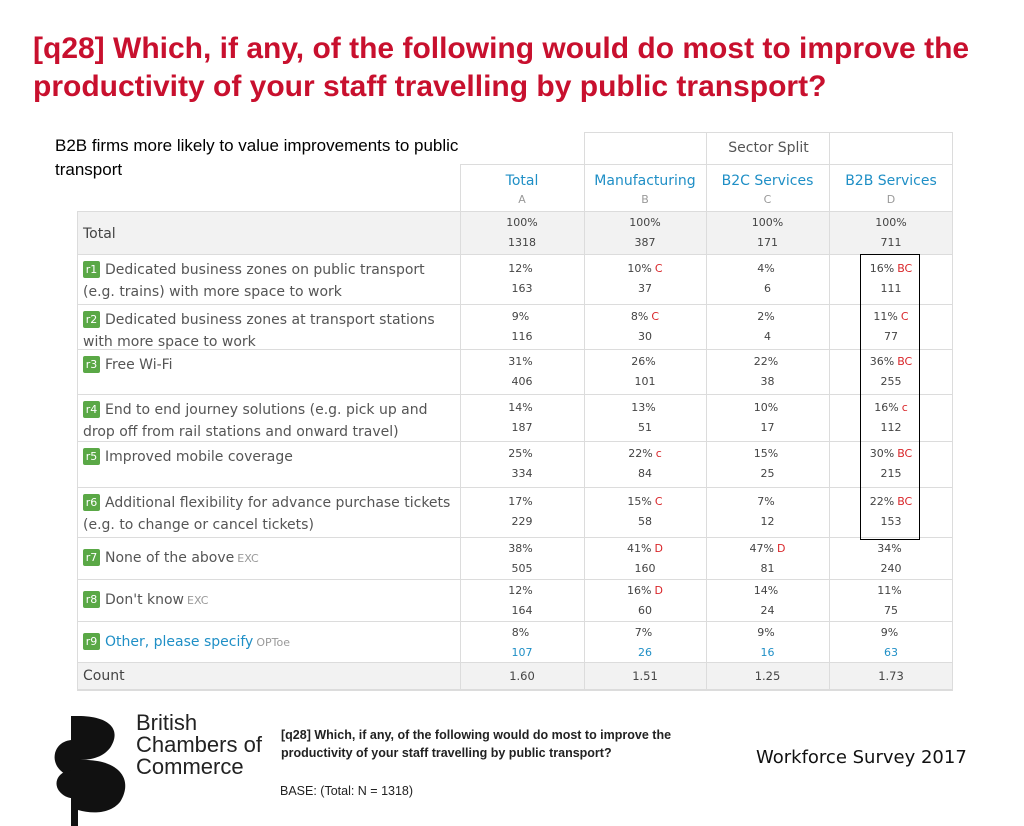  What do you see at coordinates (645, 558) in the screenshot?
I see `value-cell: 41% D 160` at bounding box center [645, 558].